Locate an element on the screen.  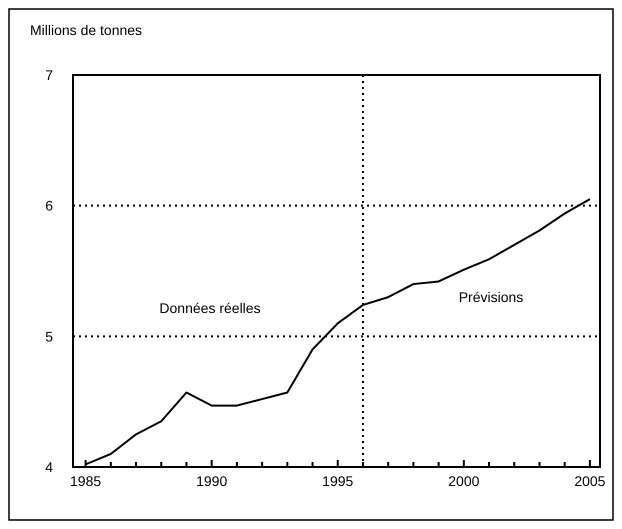
y-tick-label: 7 is located at coordinates (49, 75).